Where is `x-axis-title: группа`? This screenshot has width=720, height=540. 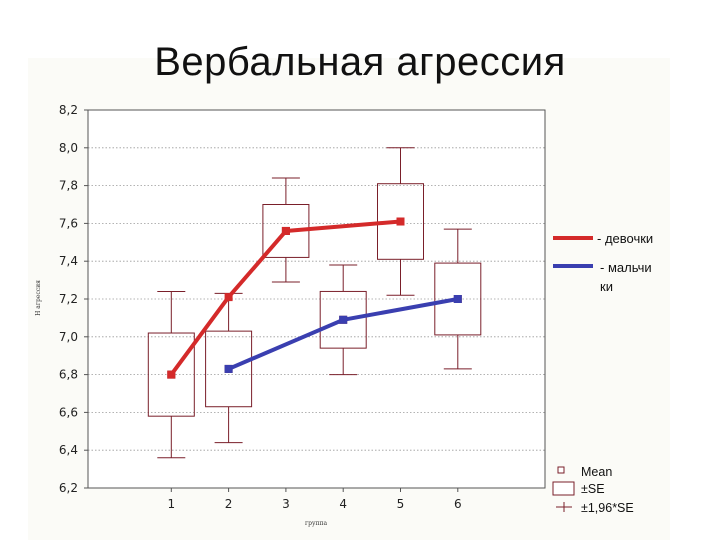
x-axis-title: группа is located at coordinates (316, 523).